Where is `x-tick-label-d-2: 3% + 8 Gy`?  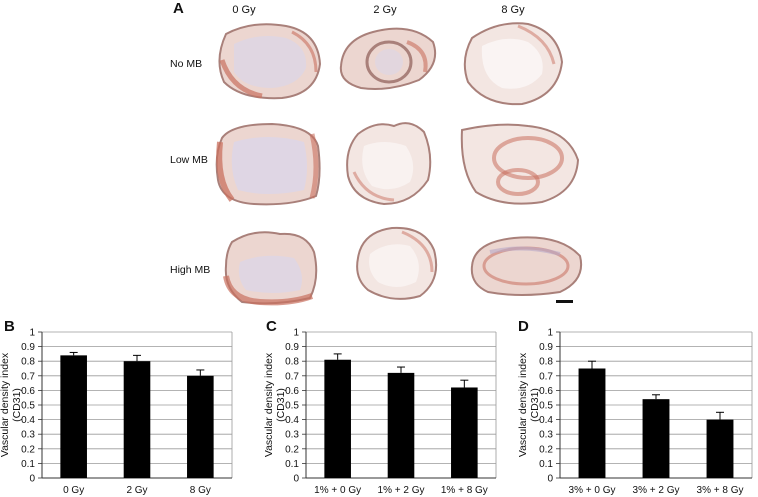 x-tick-label-d-2: 3% + 8 Gy is located at coordinates (720, 490).